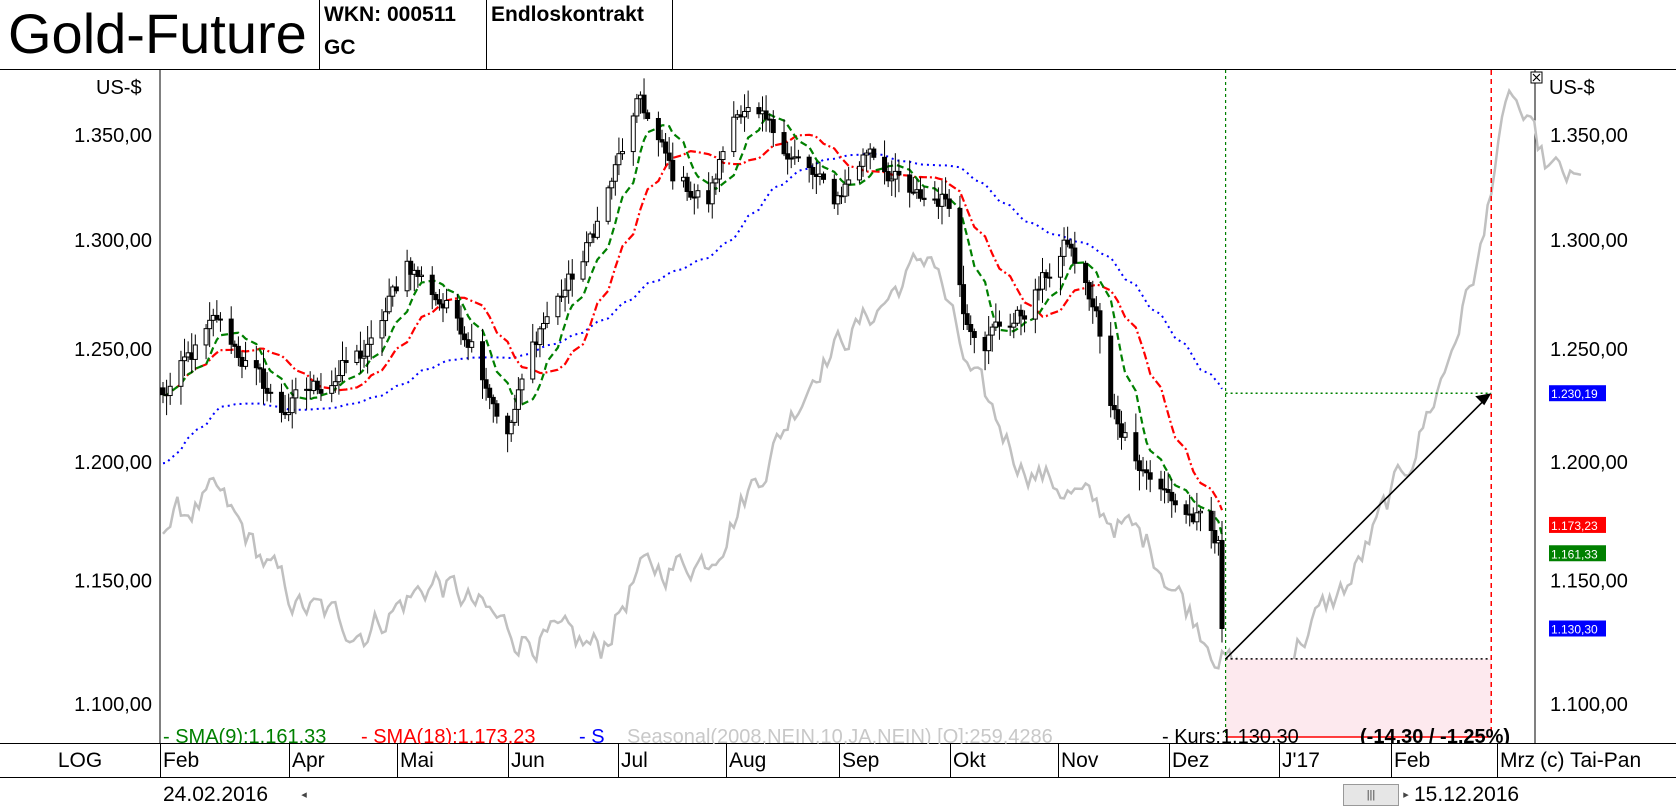 Image resolution: width=1676 pixels, height=811 pixels. What do you see at coordinates (390, 14) in the screenshot?
I see `wkn-label: WKN: 000511` at bounding box center [390, 14].